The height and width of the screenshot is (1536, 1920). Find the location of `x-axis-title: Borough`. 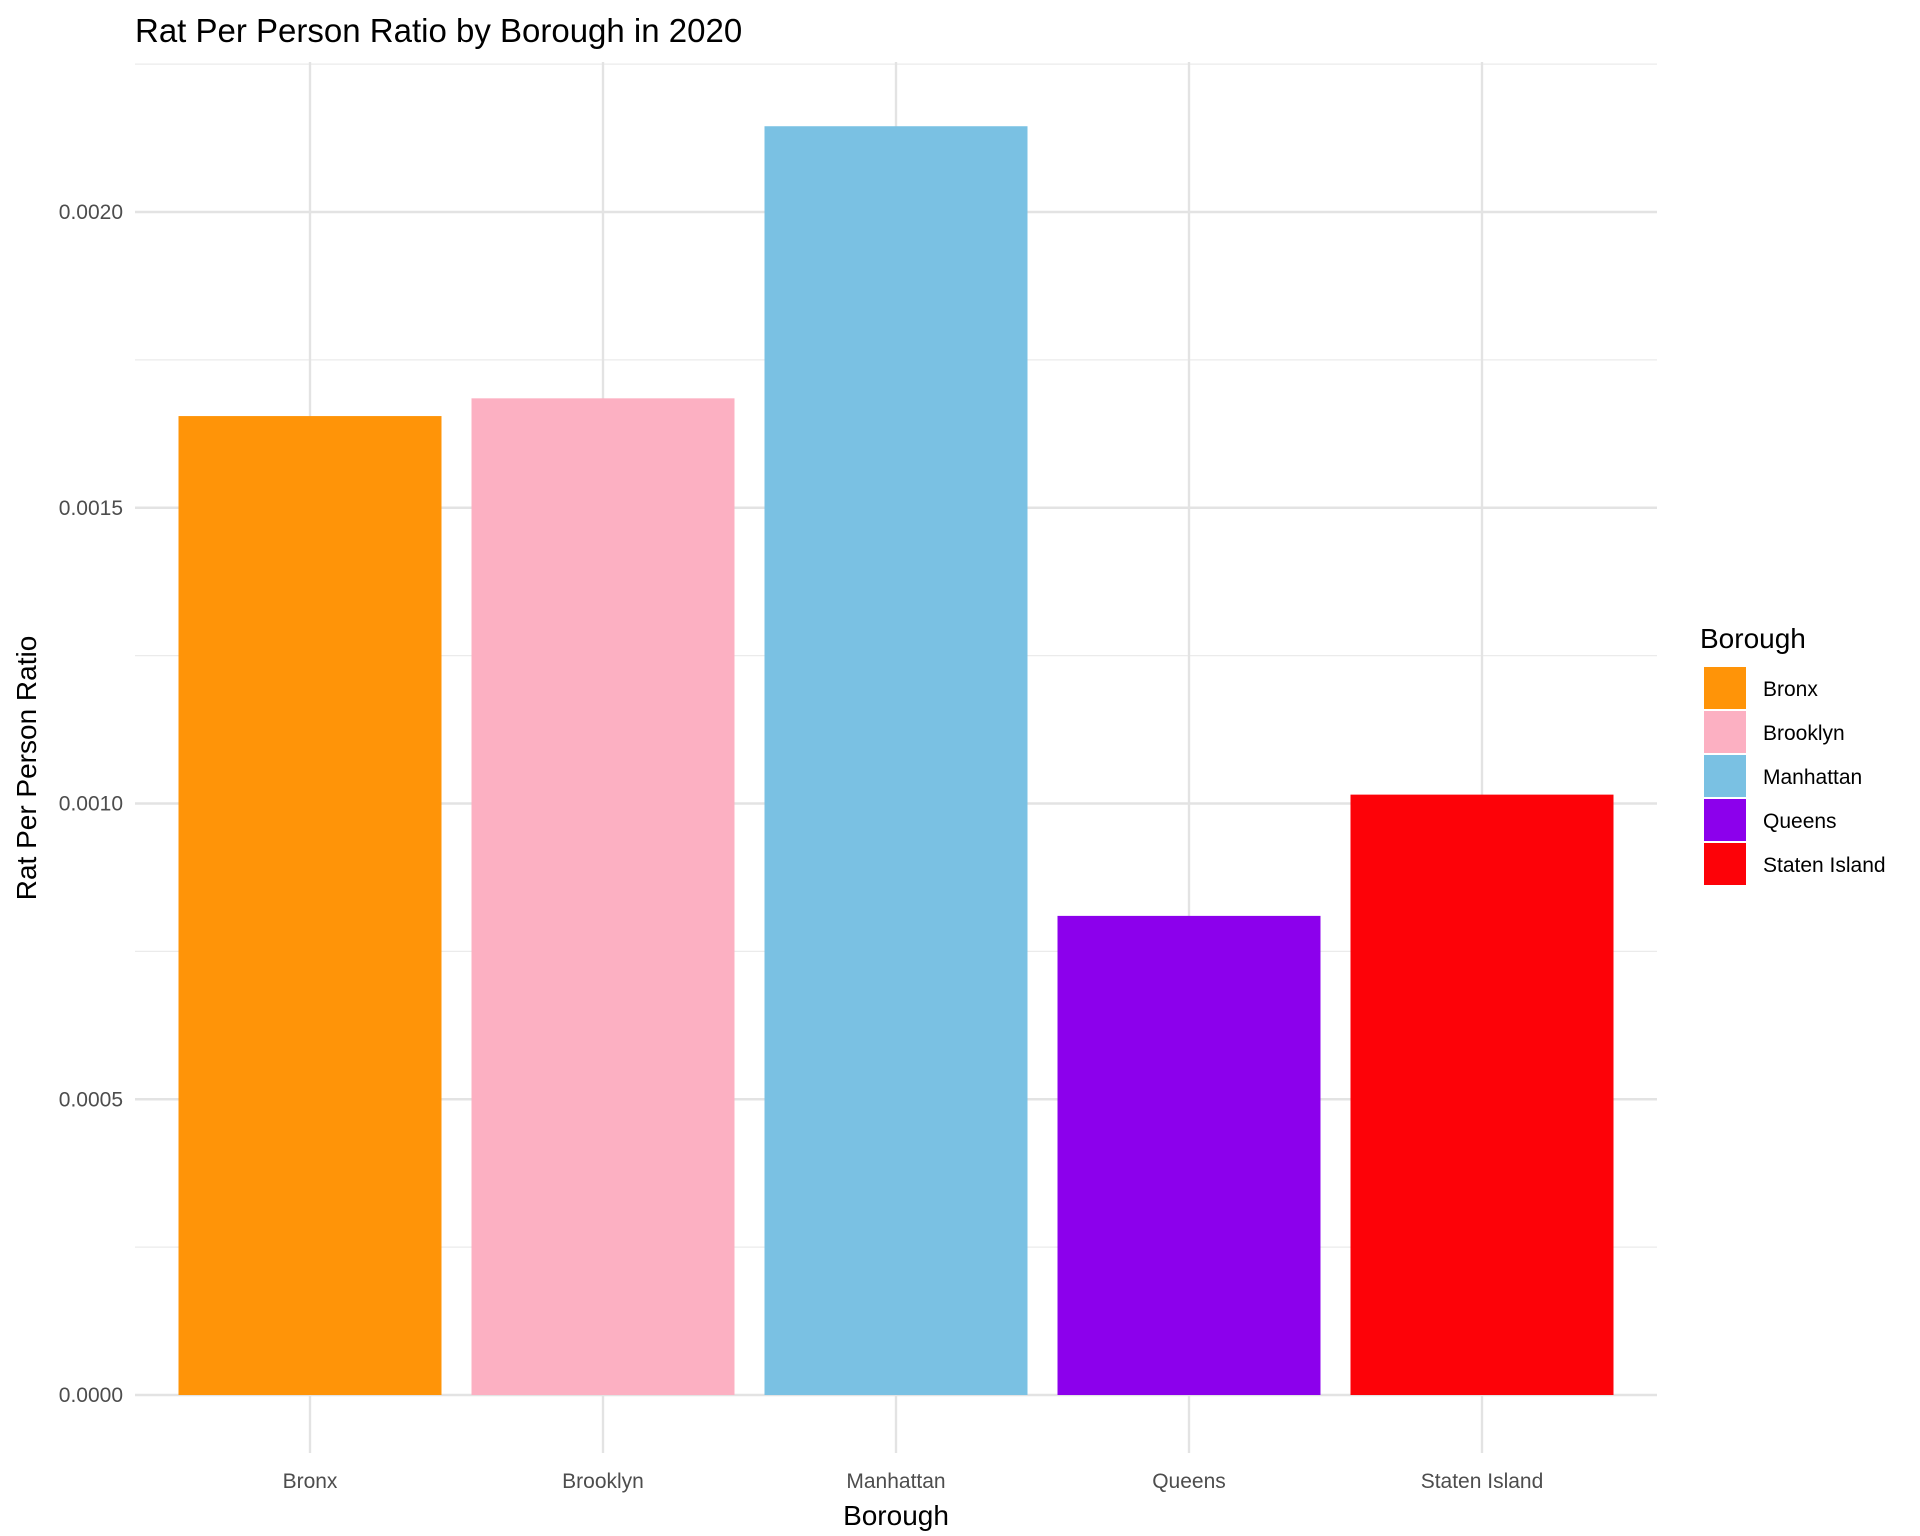

x-axis-title: Borough is located at coordinates (896, 1515).